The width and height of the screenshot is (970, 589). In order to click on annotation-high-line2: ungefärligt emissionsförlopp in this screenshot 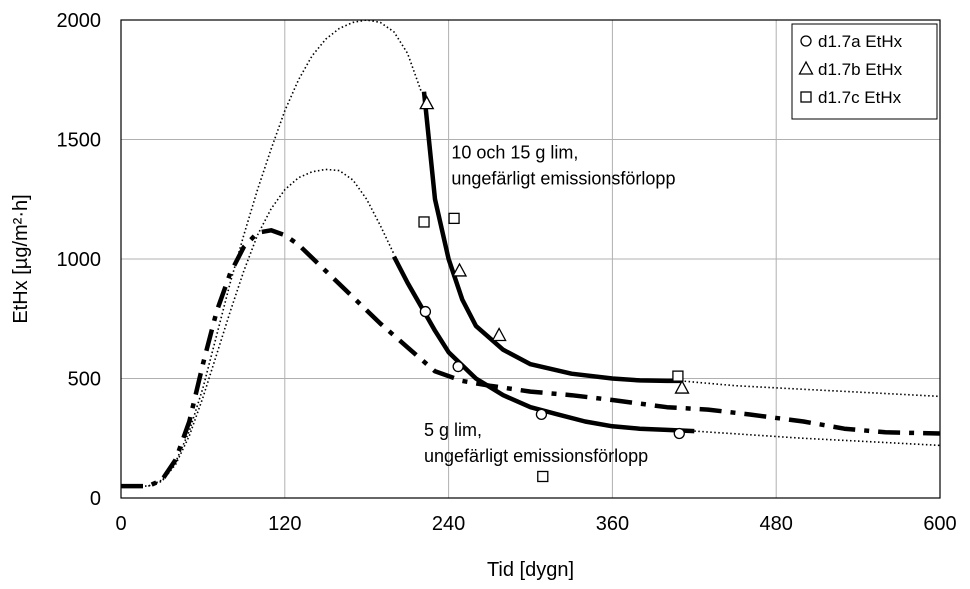, I will do `click(563, 179)`.